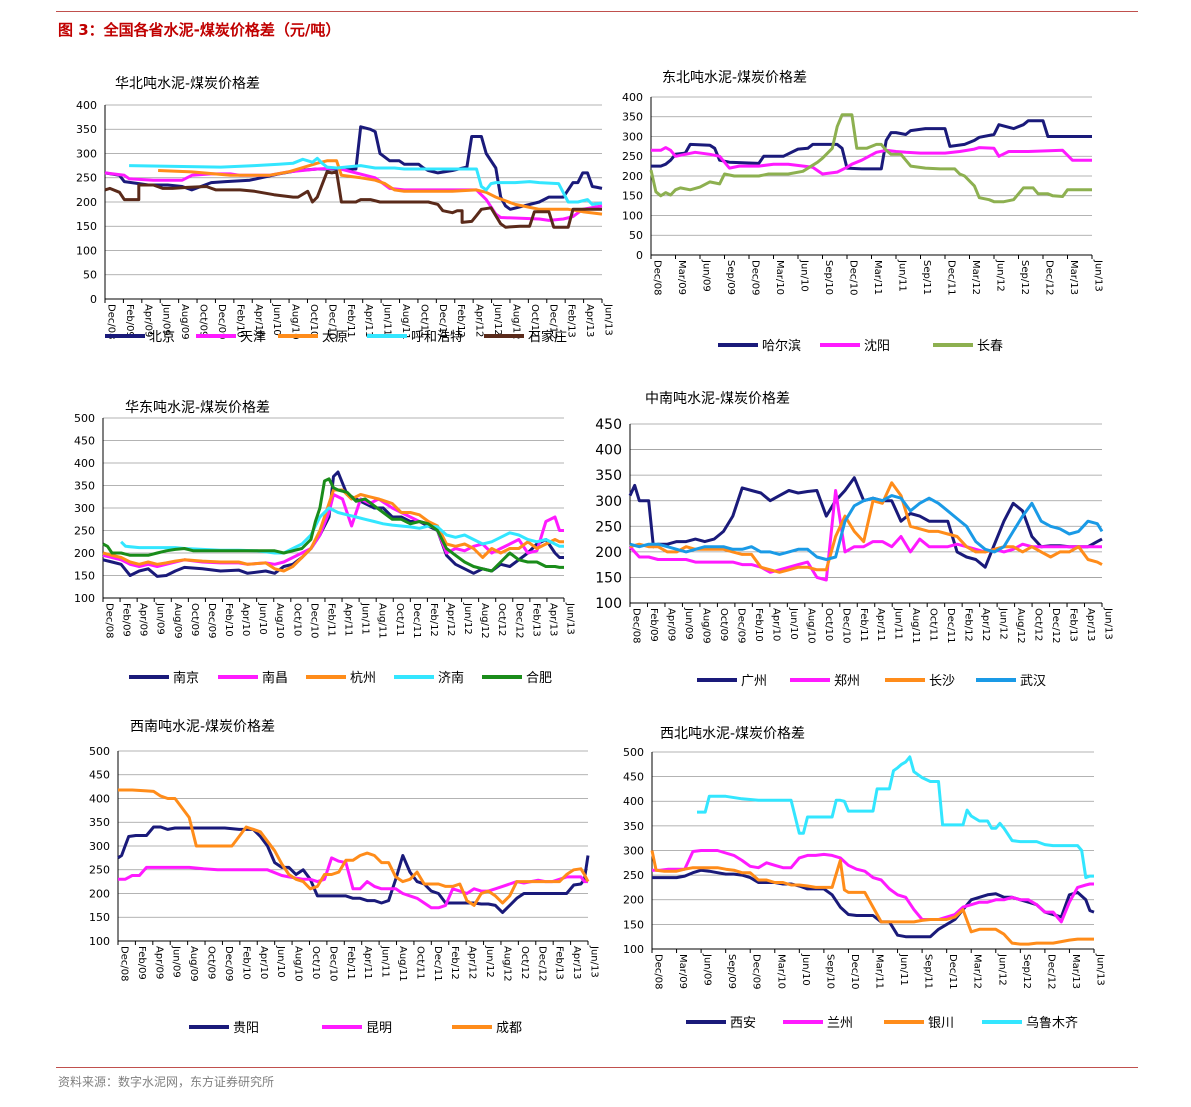 The height and width of the screenshot is (1107, 1191). Describe the element at coordinates (363, 678) in the screenshot. I see `legend-label: 杭州` at that location.